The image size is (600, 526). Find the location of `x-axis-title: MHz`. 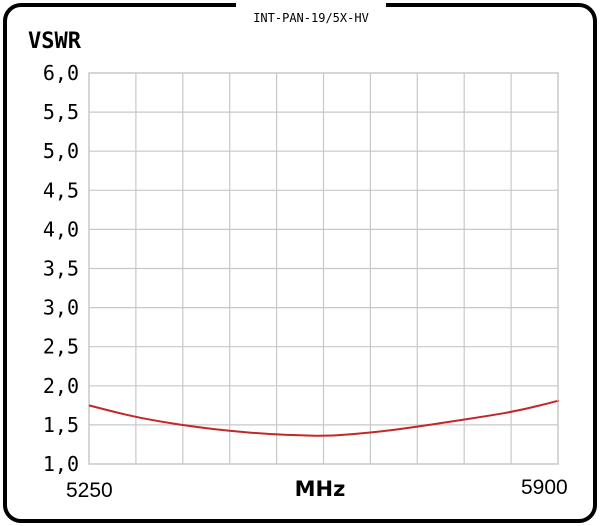

x-axis-title: MHz is located at coordinates (320, 489).